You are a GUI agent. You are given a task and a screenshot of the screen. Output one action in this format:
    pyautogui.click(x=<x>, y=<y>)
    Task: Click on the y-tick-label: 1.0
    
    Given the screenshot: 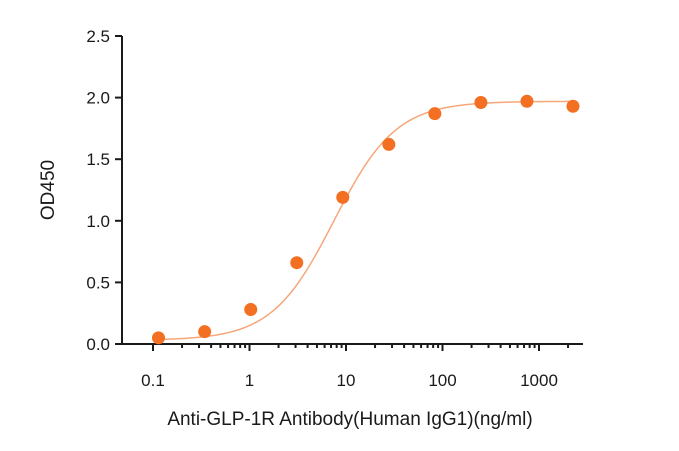 What is the action you would take?
    pyautogui.click(x=98, y=221)
    